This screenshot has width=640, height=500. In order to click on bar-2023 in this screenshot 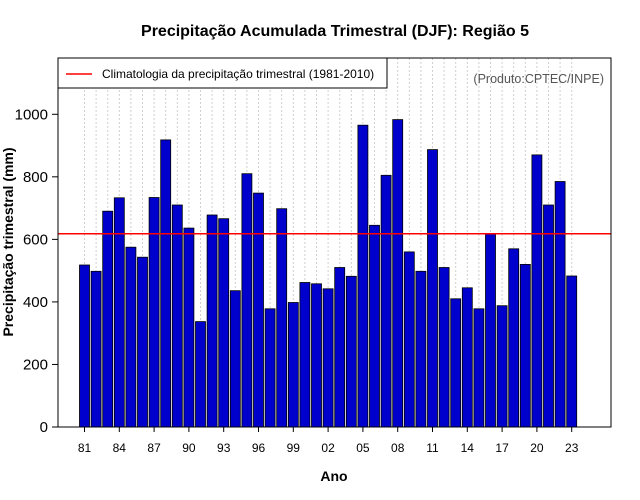, I will do `click(572, 351)`.